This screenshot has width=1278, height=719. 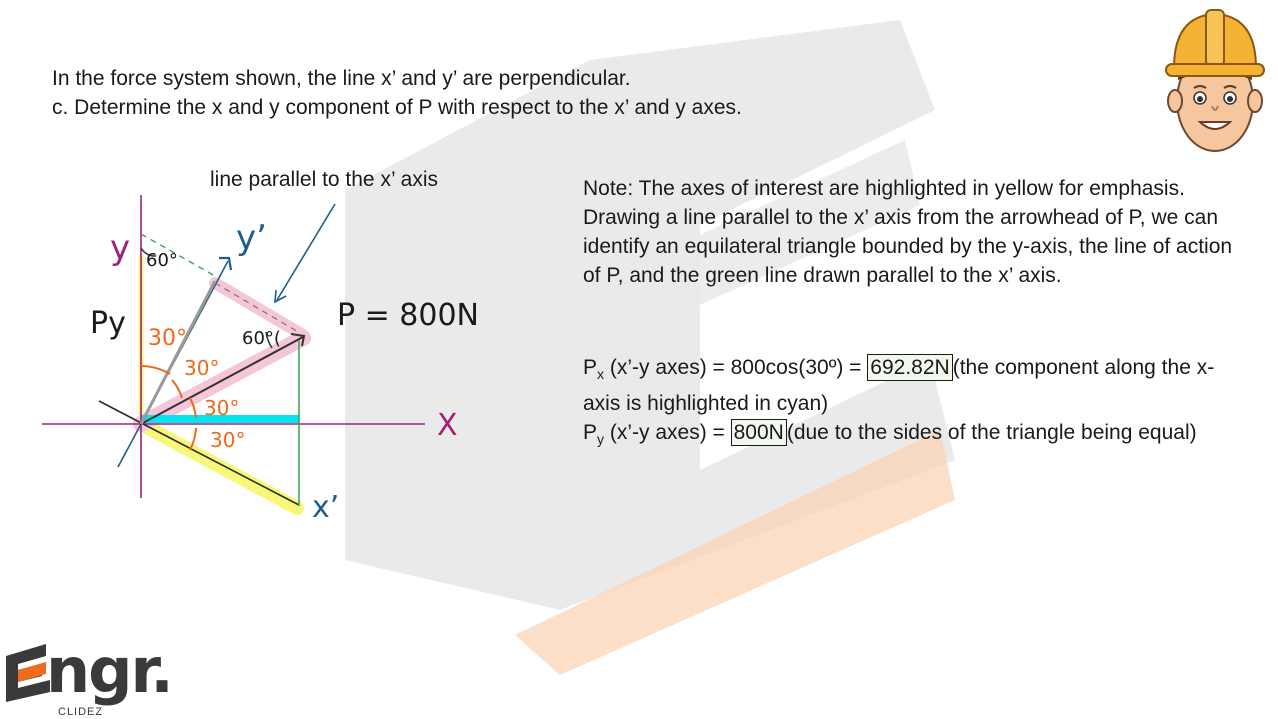 I want to click on y-axis-label: y, so click(x=120, y=248).